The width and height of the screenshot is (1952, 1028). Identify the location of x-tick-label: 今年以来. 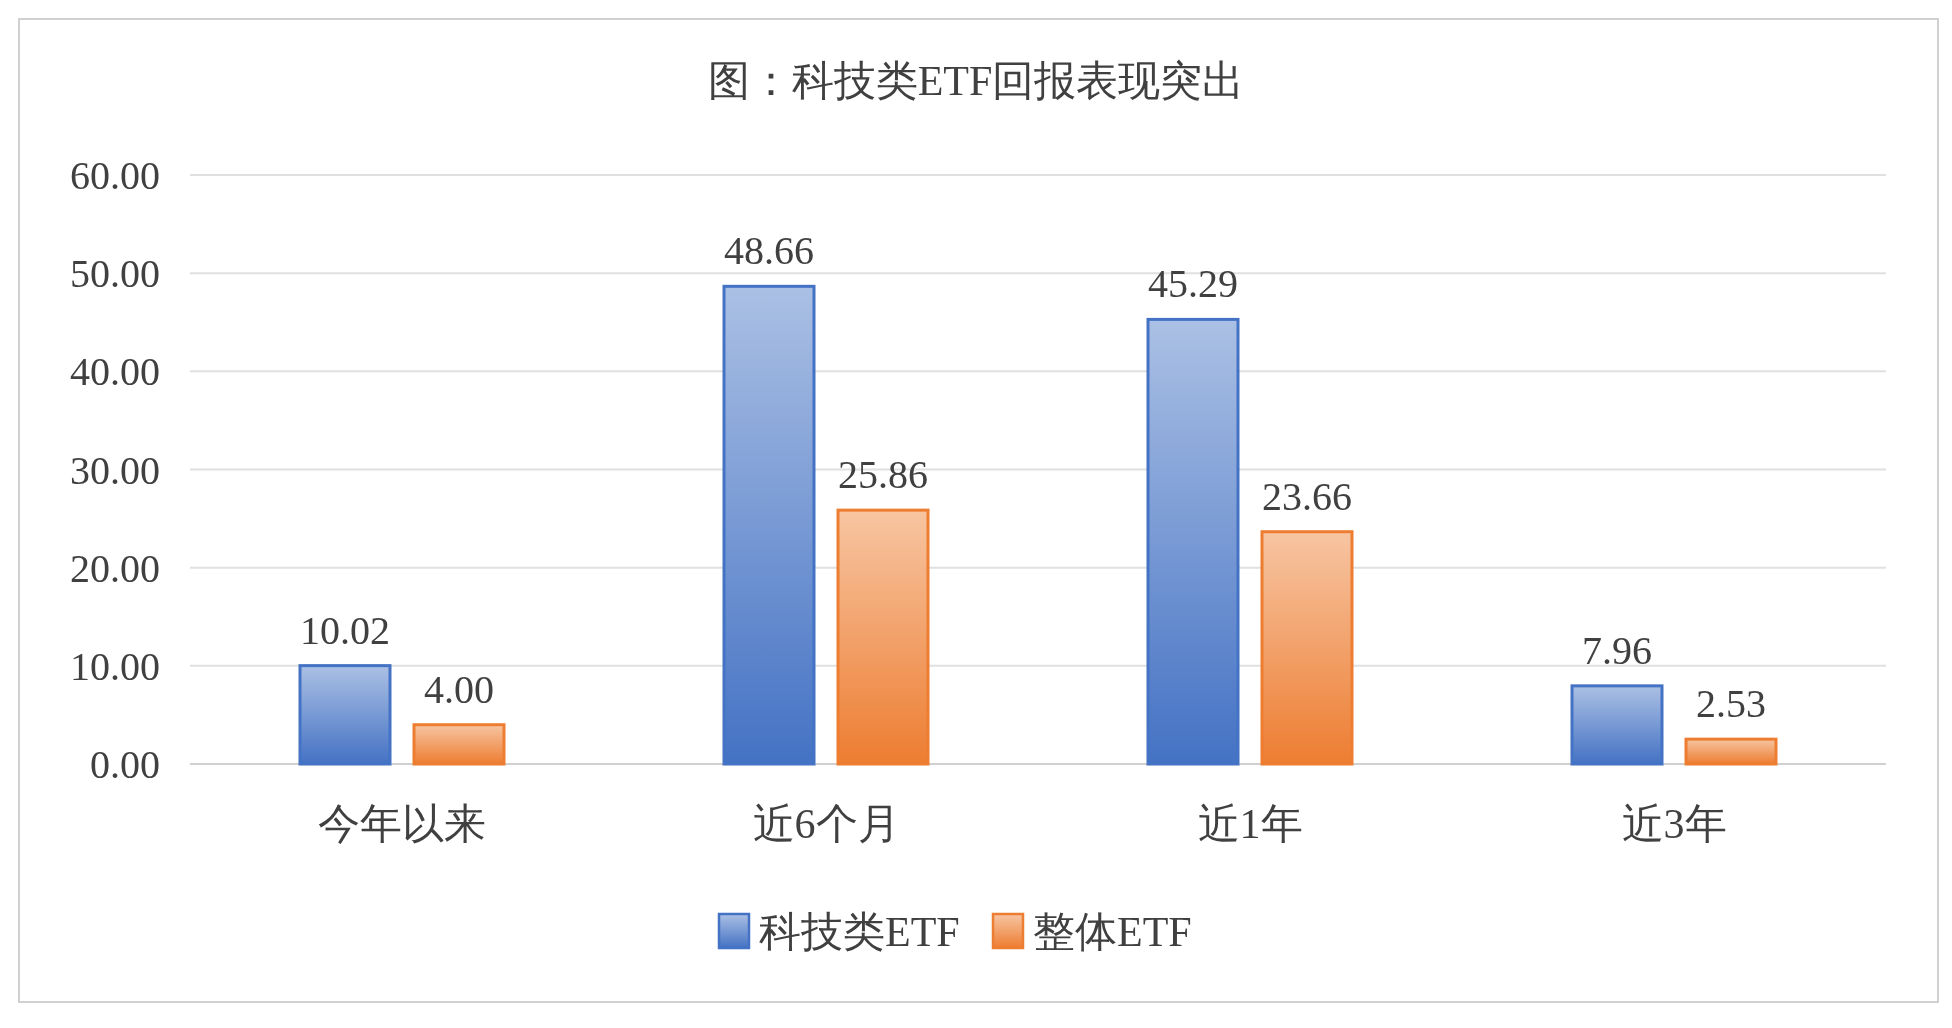
(402, 824).